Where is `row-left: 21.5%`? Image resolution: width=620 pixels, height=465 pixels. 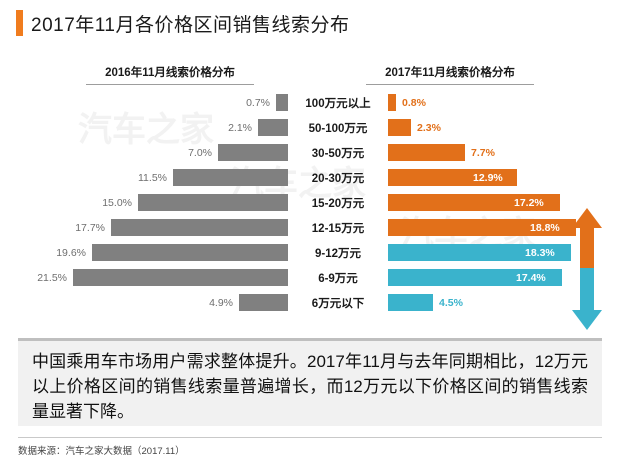
row-left: 21.5% is located at coordinates (146, 277).